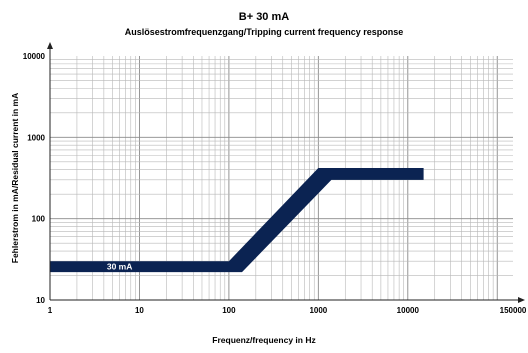 Image resolution: width=528 pixels, height=353 pixels. I want to click on x-tick-label: 10, so click(139, 310).